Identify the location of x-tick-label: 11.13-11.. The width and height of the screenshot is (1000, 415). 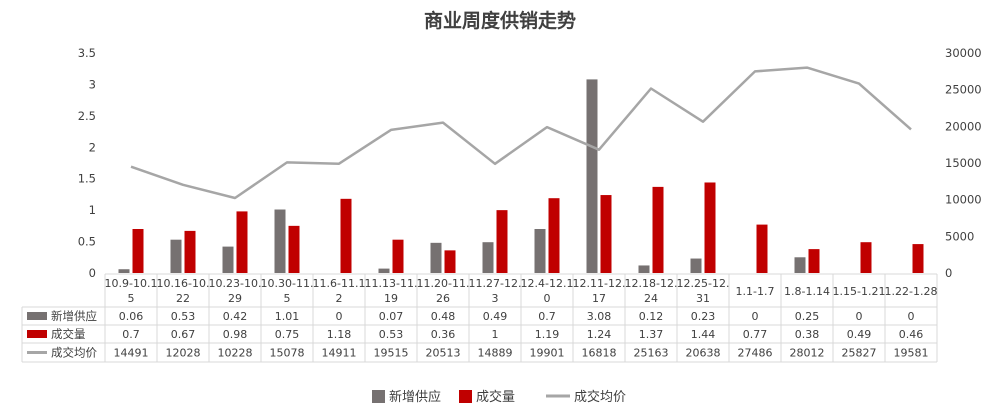
(391, 283).